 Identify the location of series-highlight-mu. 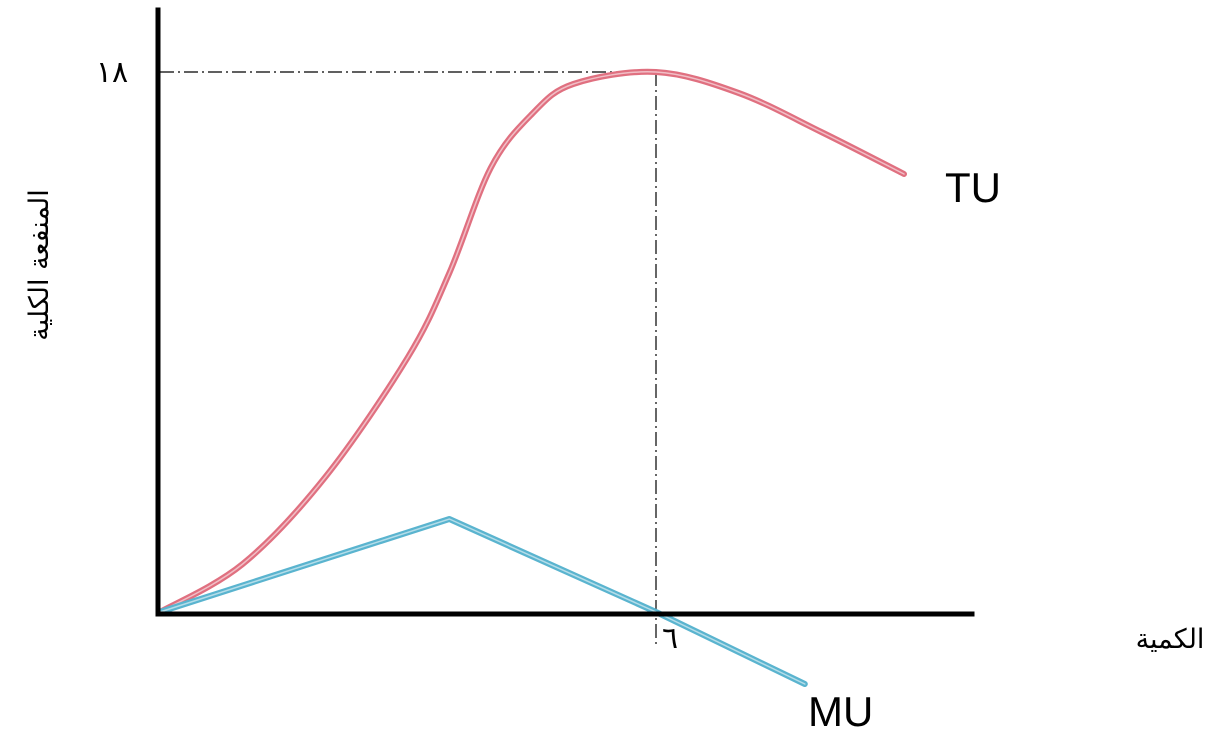
(482, 601).